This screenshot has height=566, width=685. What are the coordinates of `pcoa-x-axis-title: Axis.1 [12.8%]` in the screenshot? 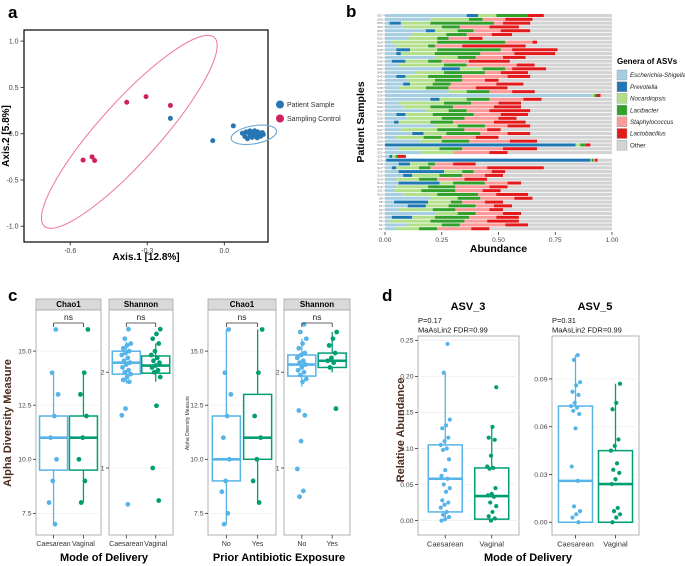 It's located at (145, 257).